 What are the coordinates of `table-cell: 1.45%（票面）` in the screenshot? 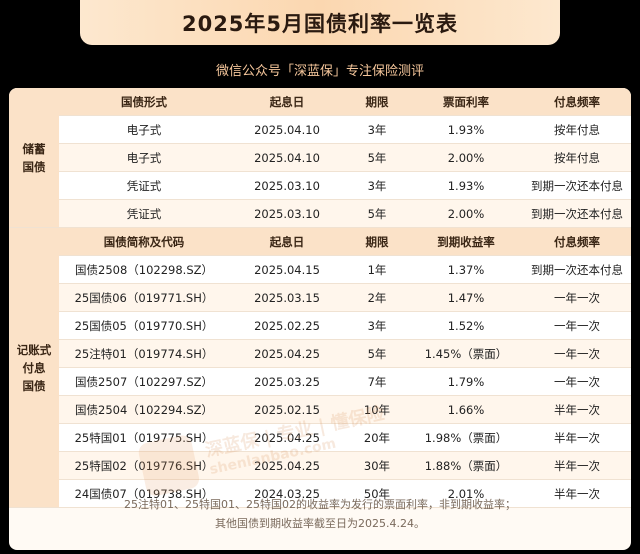 It's located at (466, 353).